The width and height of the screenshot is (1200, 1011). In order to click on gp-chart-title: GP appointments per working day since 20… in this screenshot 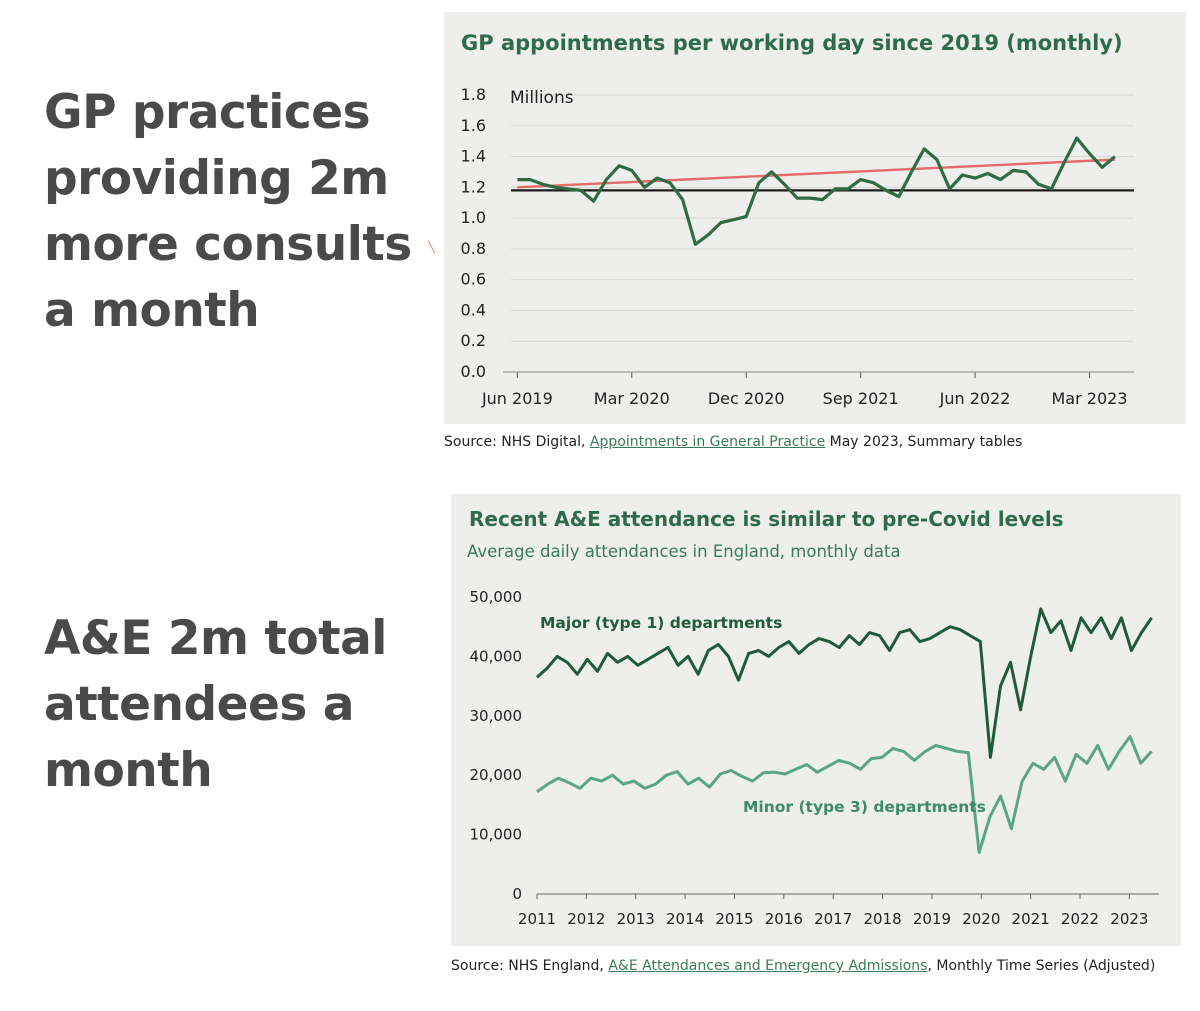, I will do `click(792, 43)`.